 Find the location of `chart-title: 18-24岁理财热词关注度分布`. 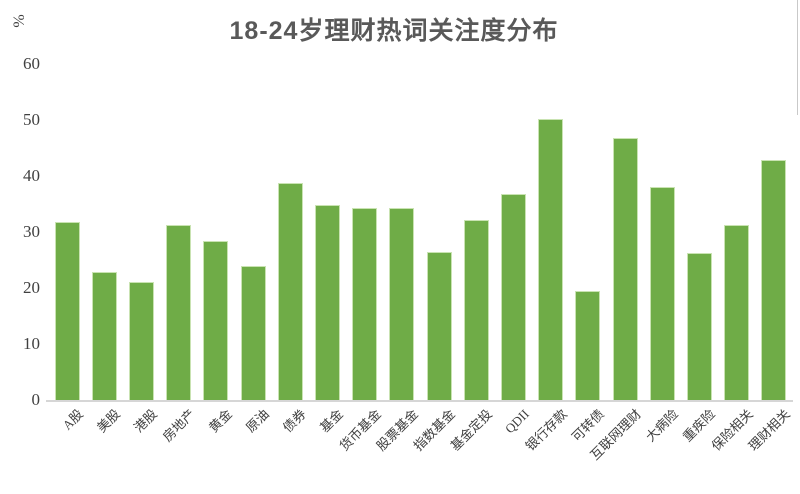

chart-title: 18-24岁理财热词关注度分布 is located at coordinates (394, 31).